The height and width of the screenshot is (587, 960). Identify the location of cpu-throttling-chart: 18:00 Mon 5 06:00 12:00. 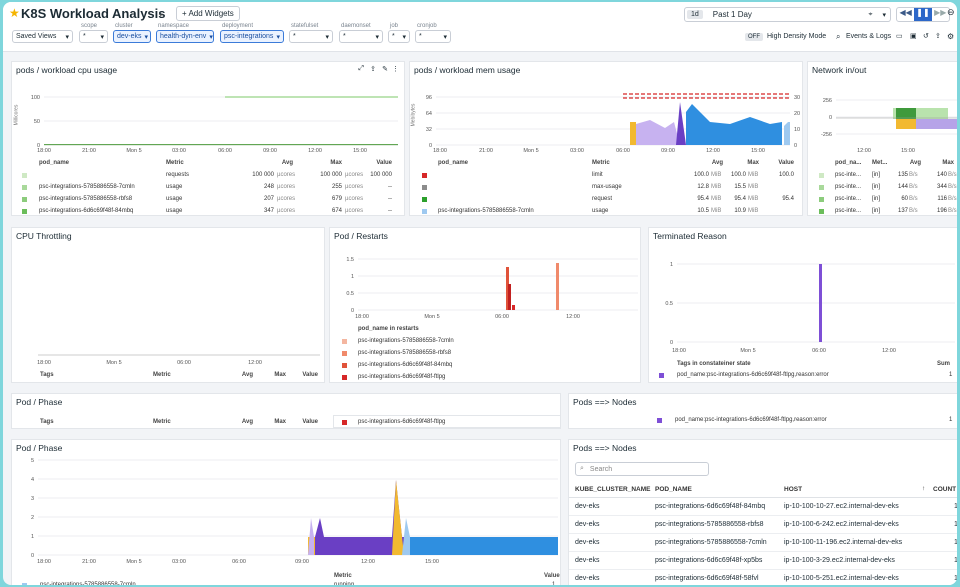
(168, 298).